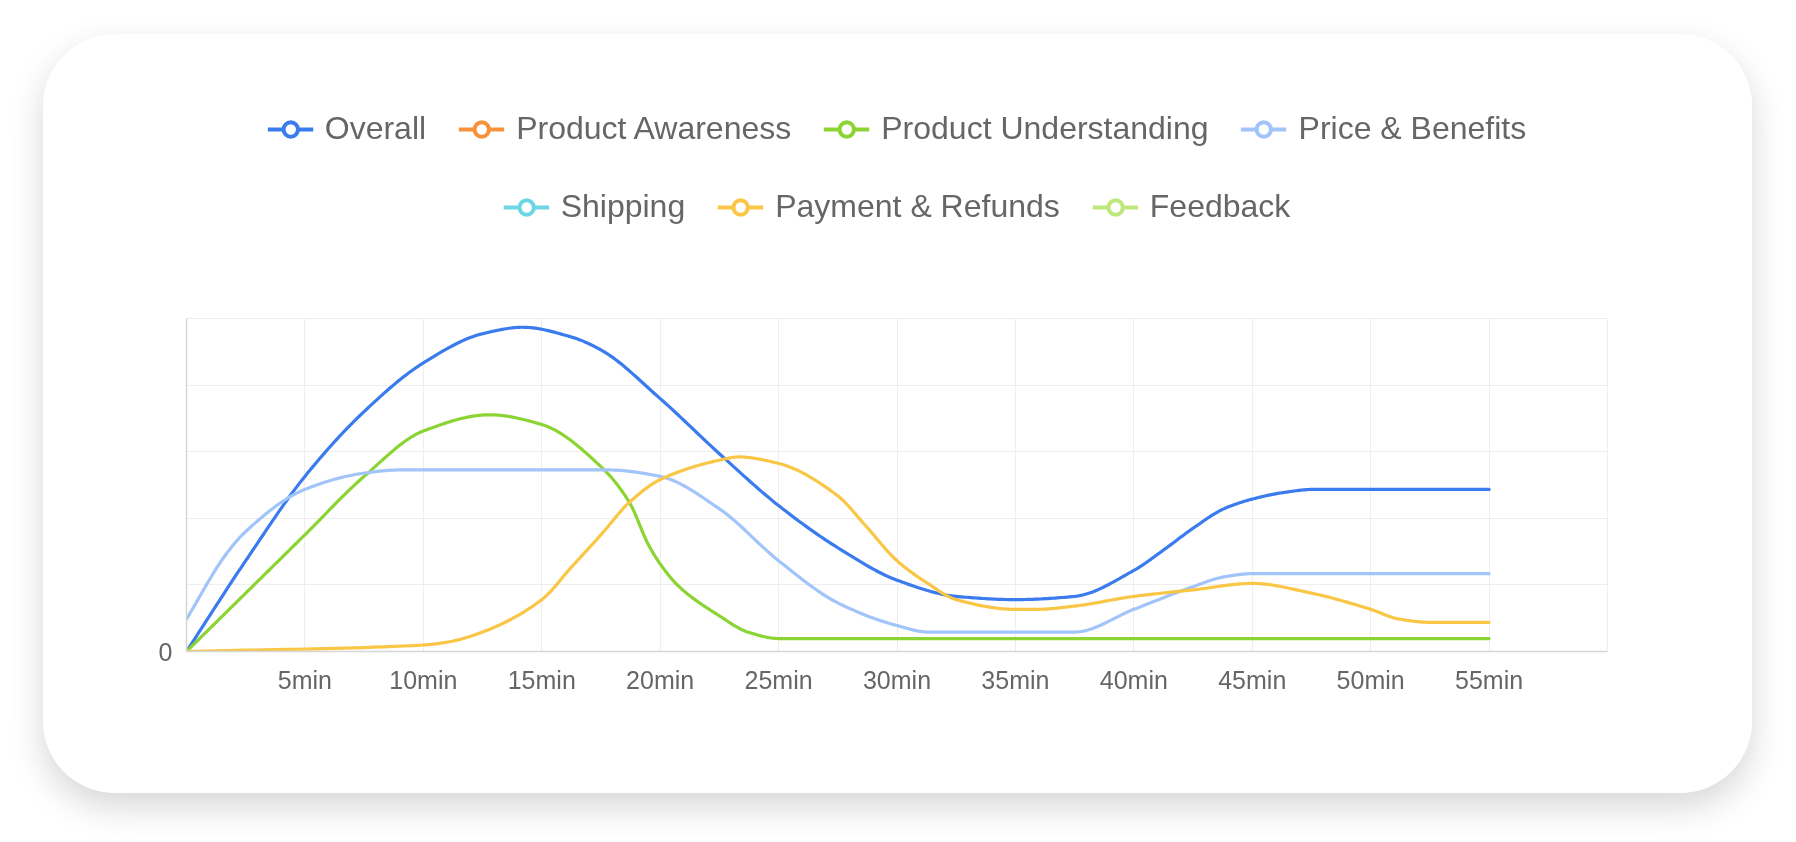  What do you see at coordinates (375, 128) in the screenshot?
I see `legend-label: Overall` at bounding box center [375, 128].